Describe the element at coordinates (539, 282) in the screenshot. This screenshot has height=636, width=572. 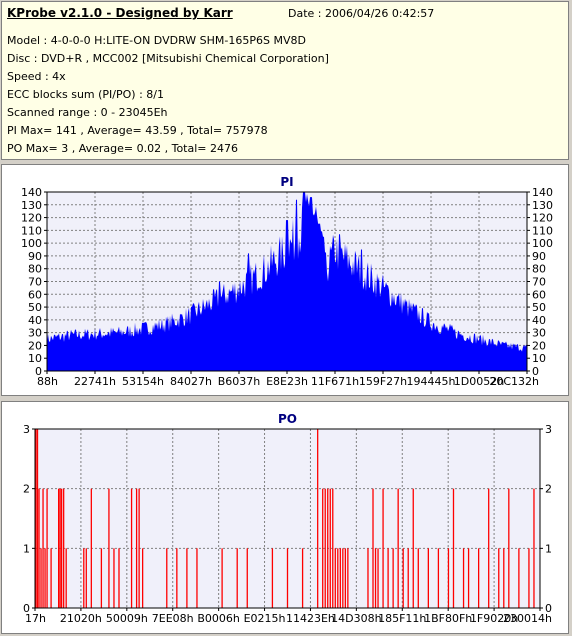
I see `pi-tick-label-y-right: 70` at that location.